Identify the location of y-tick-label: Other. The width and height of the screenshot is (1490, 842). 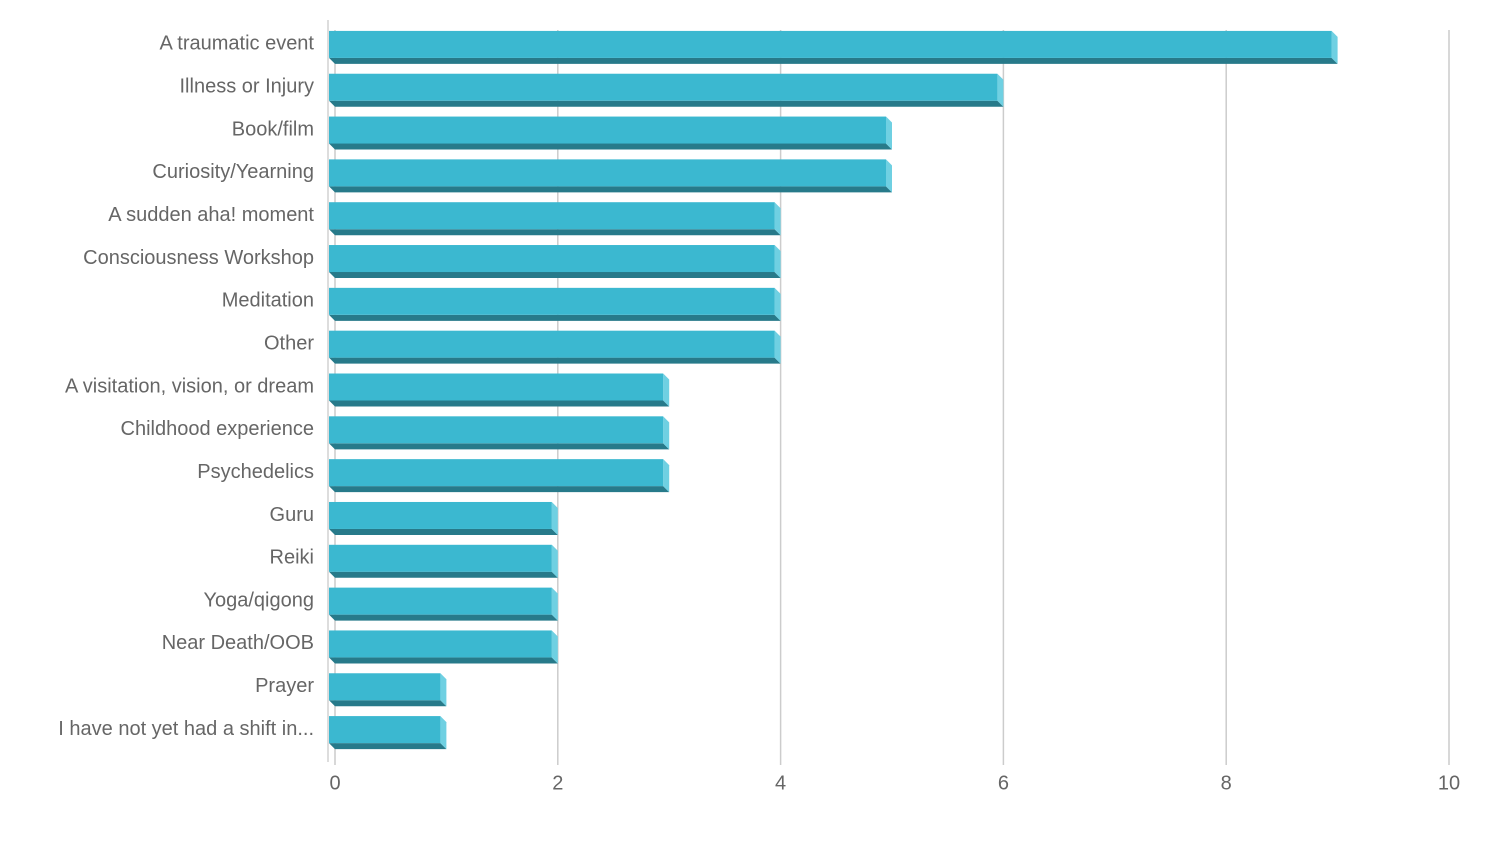
(289, 343).